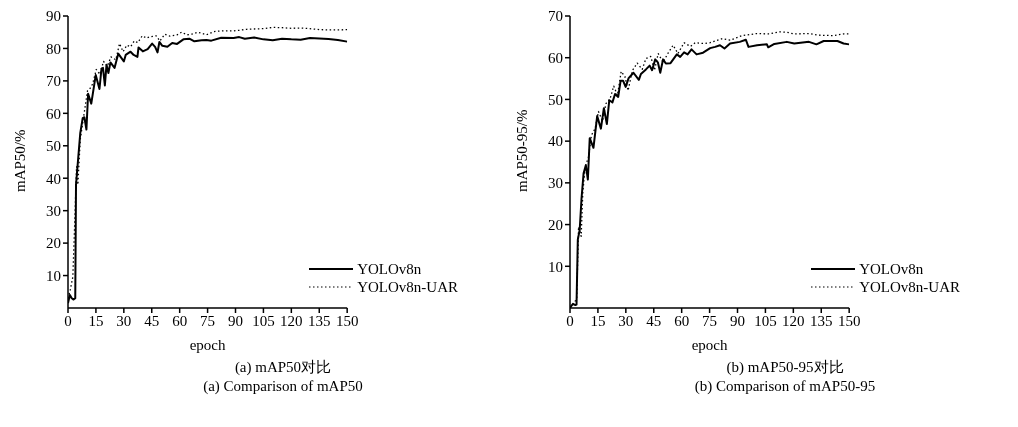 Image resolution: width=1018 pixels, height=427 pixels. What do you see at coordinates (53, 16) in the screenshot?
I see `y-tick-label: 90` at bounding box center [53, 16].